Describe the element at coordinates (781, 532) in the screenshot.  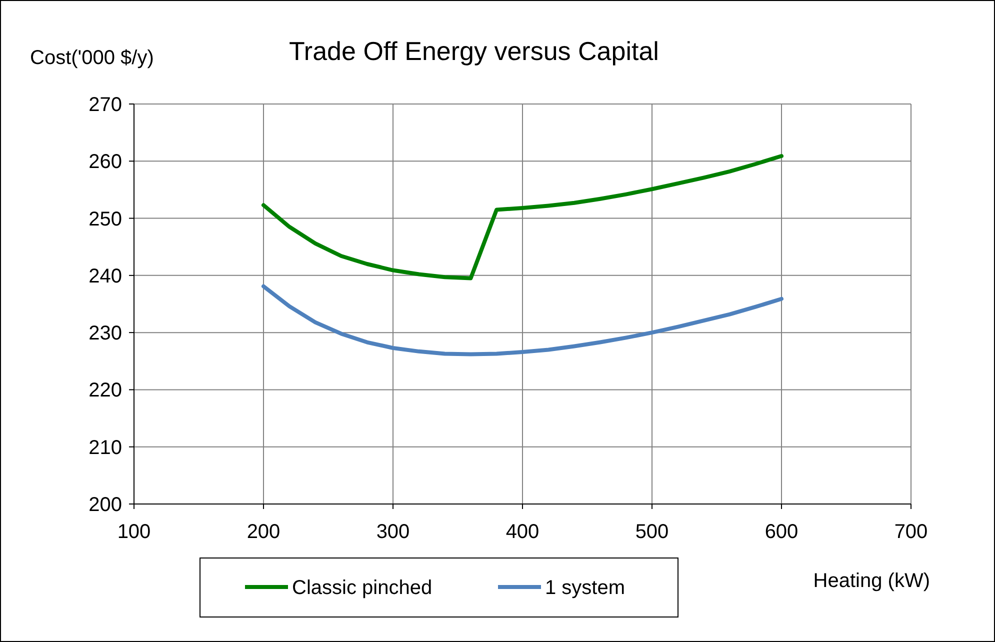
I see `x-tick-label: 600` at that location.